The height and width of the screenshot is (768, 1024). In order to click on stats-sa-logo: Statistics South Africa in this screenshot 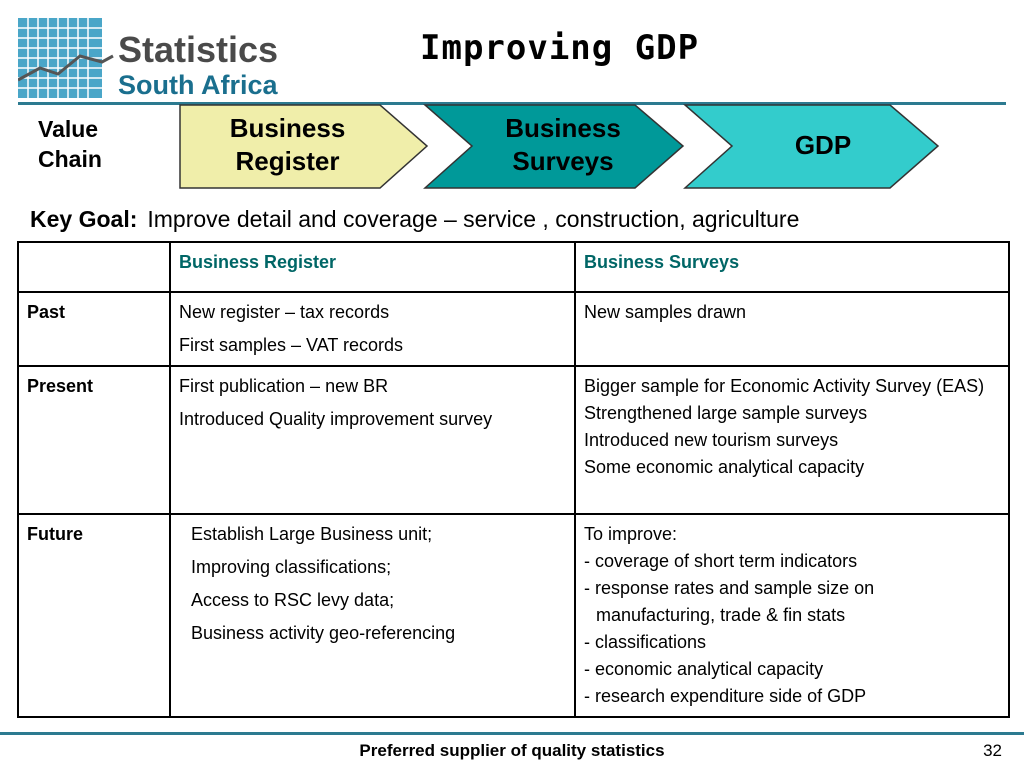, I will do `click(162, 59)`.